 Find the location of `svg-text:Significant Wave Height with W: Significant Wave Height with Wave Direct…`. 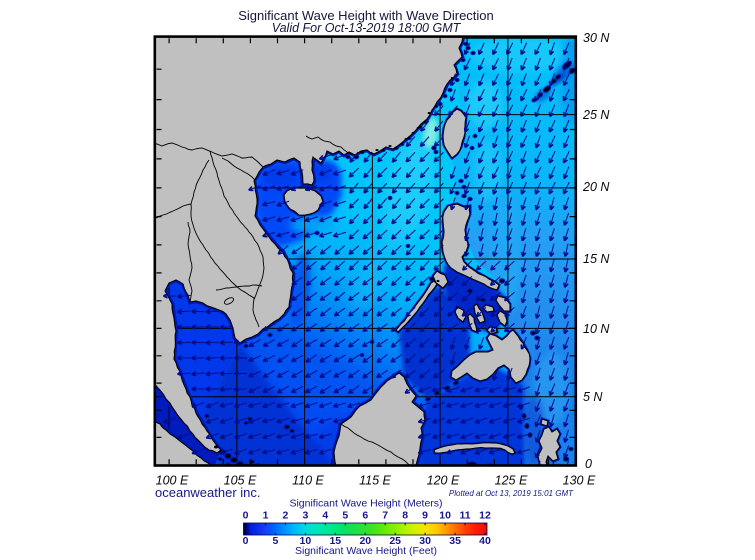

svg-text:Significant Wave Height with W: Significant Wave Height with Wave Direct… is located at coordinates (366, 15).